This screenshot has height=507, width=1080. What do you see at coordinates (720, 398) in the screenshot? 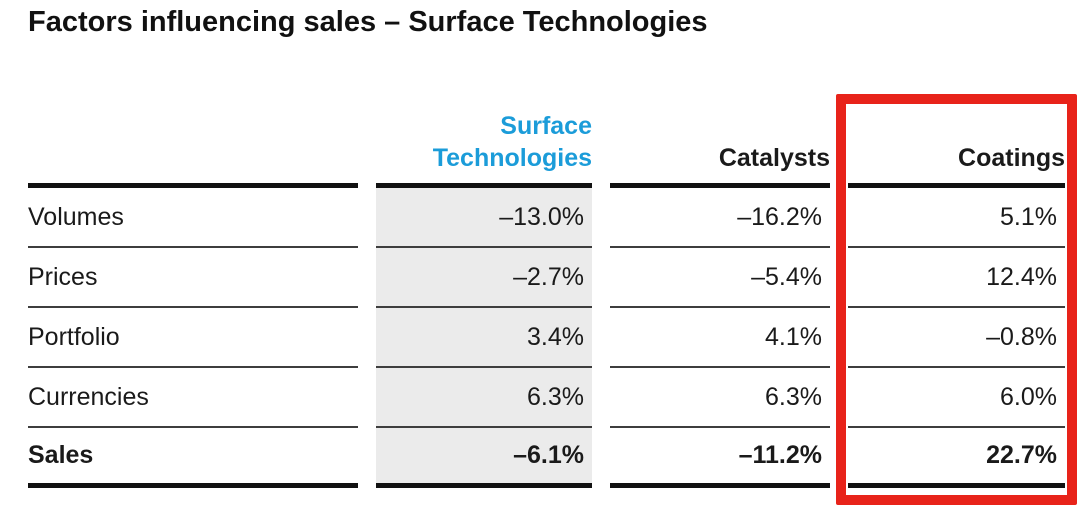
I see `cell-currencies-catalysts: 6.3%` at bounding box center [720, 398].